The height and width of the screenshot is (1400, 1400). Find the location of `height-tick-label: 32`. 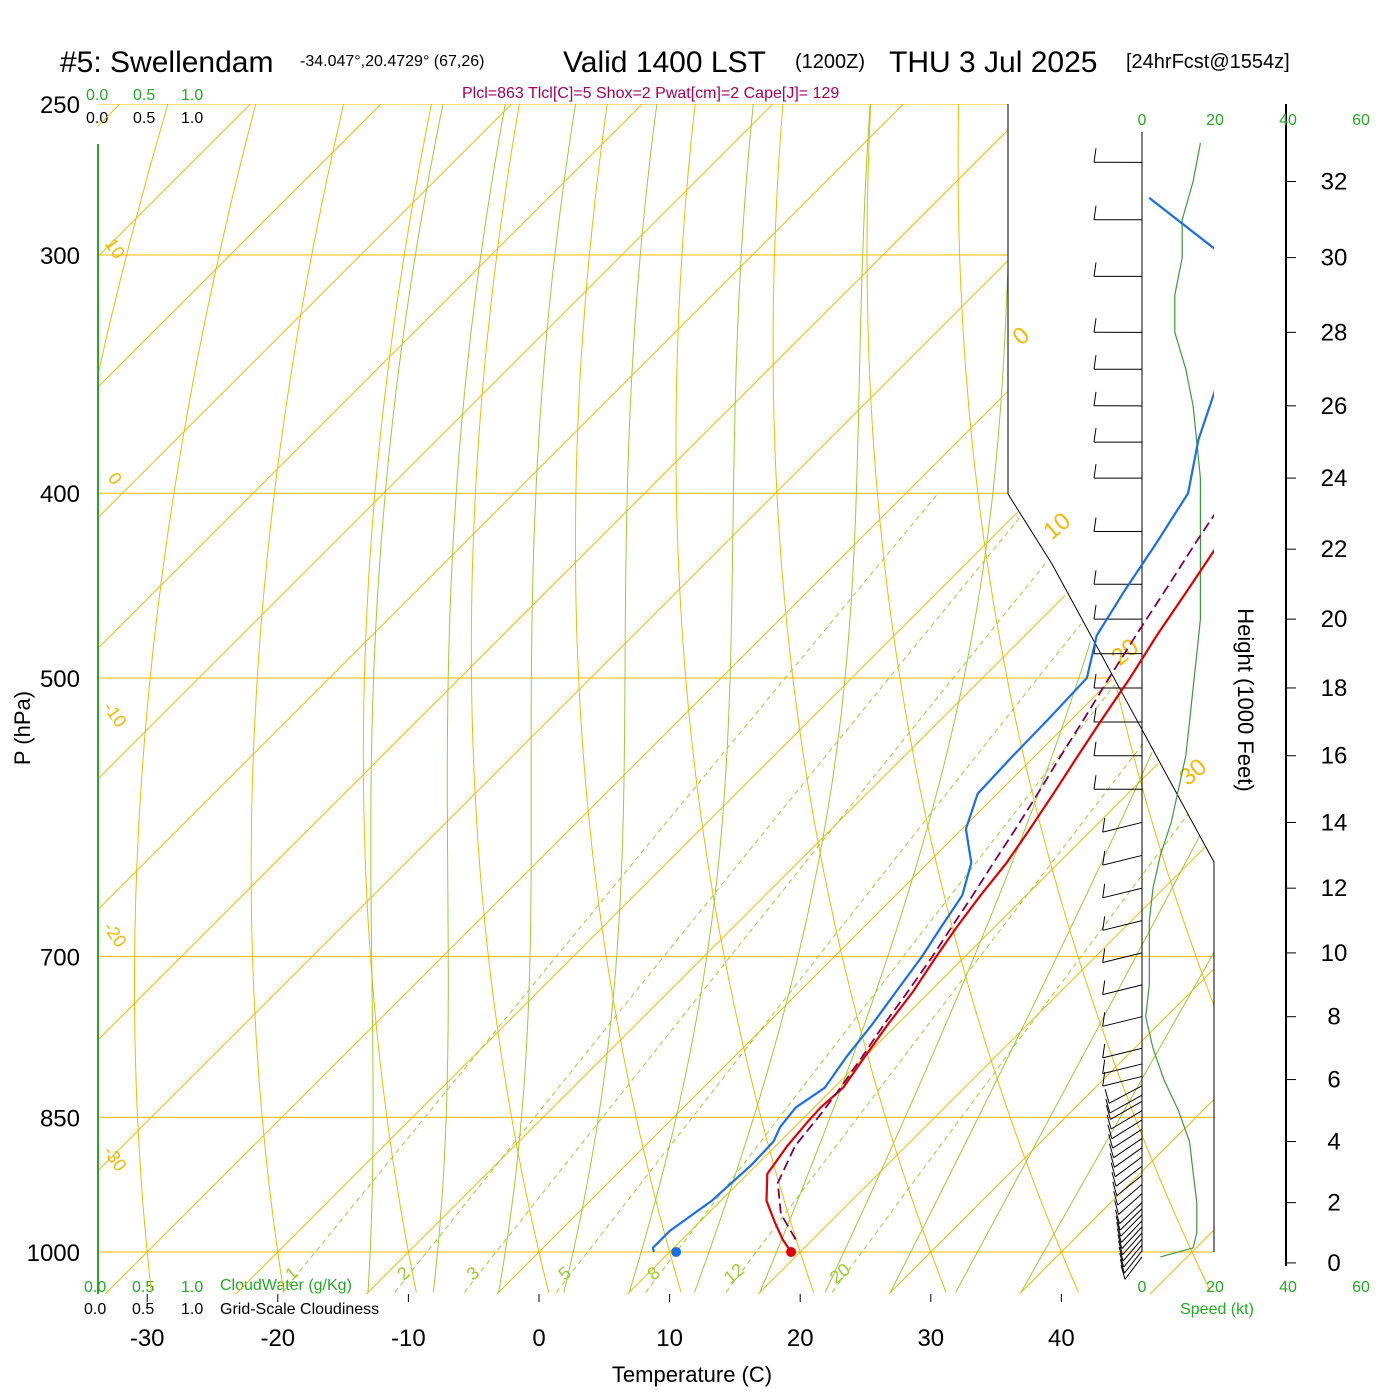

height-tick-label: 32 is located at coordinates (1334, 182).